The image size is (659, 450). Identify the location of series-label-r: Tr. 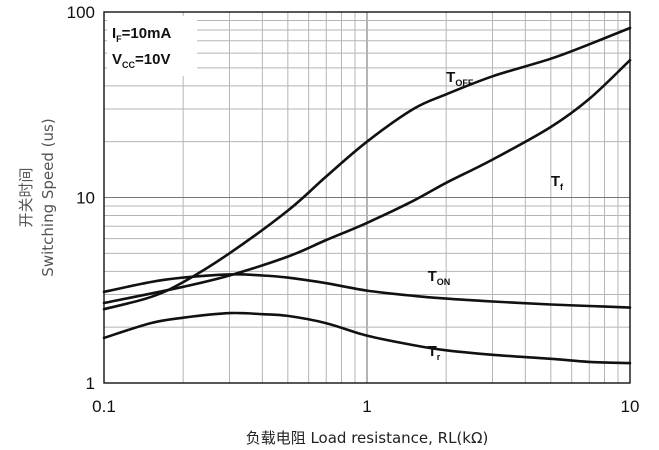
(434, 352).